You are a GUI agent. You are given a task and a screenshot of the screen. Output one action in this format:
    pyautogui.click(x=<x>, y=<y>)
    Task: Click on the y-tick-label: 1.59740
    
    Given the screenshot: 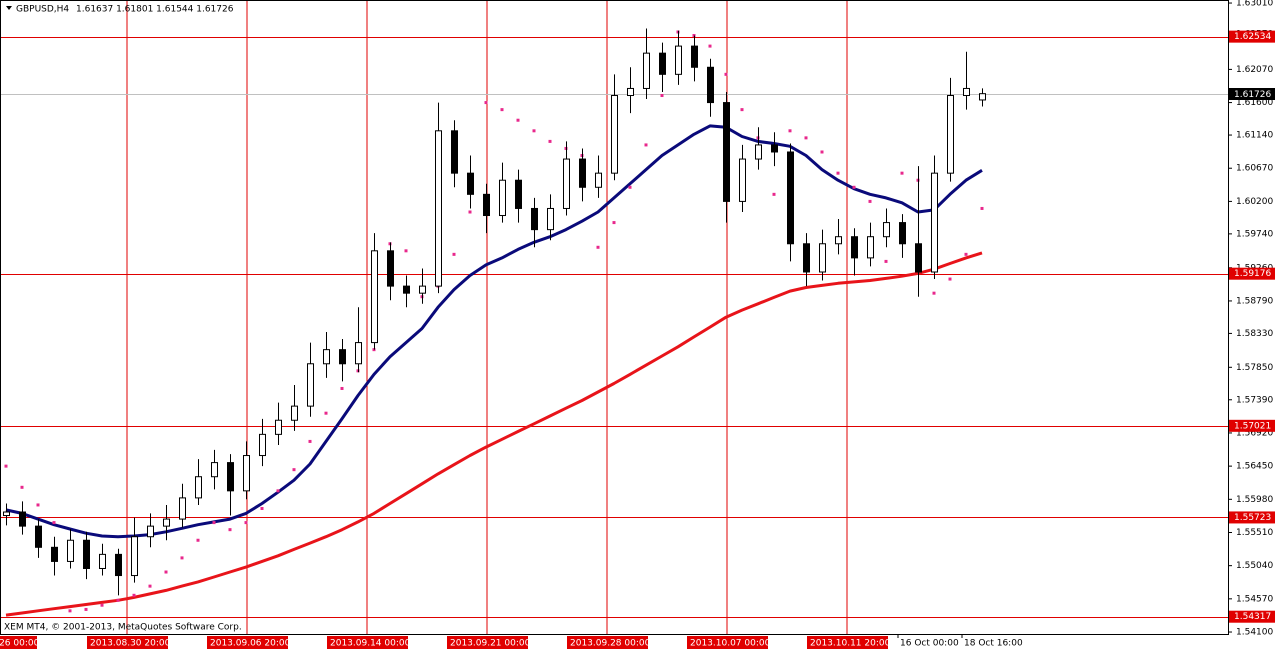 What is the action you would take?
    pyautogui.click(x=1254, y=234)
    